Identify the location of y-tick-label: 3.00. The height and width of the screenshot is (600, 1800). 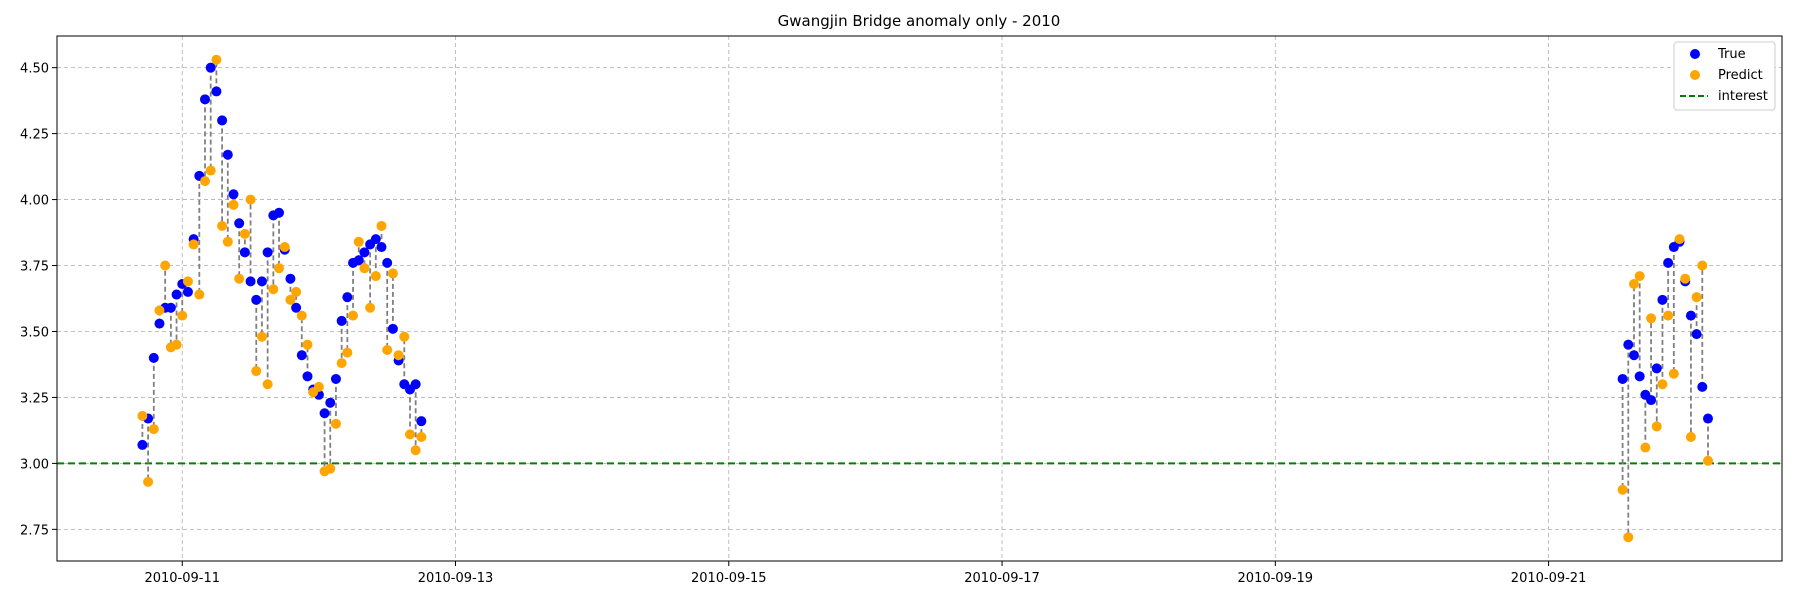
(34, 464).